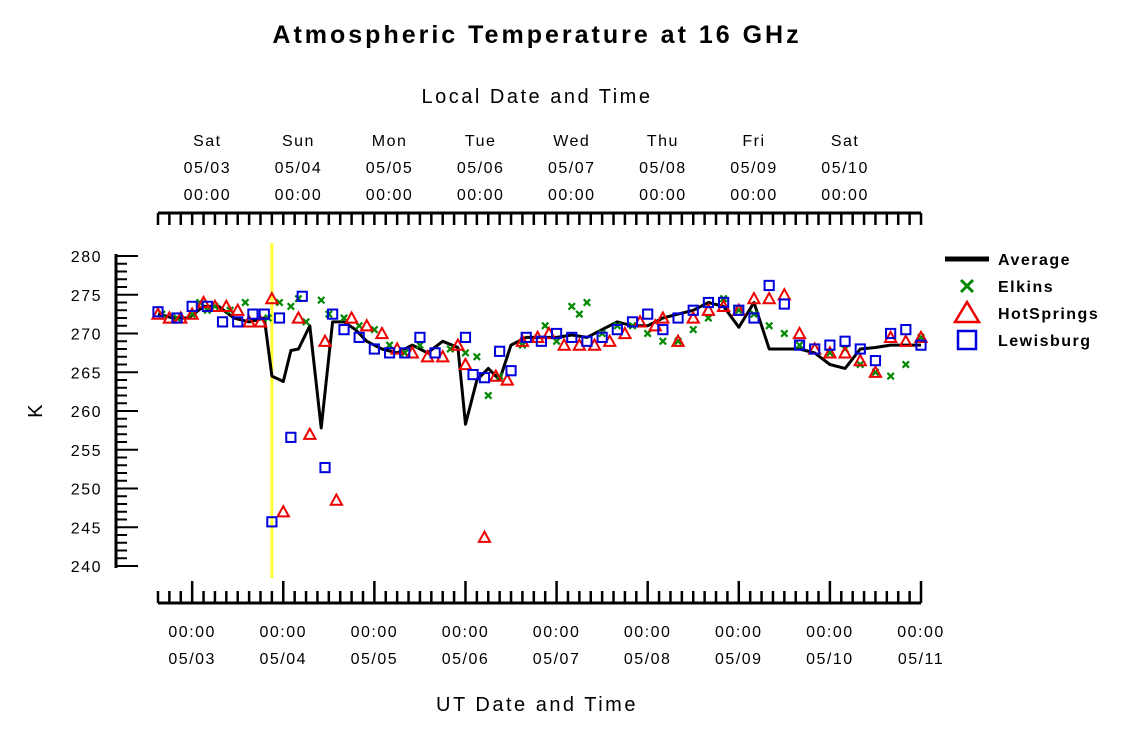 This screenshot has width=1125, height=731. Describe the element at coordinates (967, 286) in the screenshot. I see `legend-swatch-x` at that location.